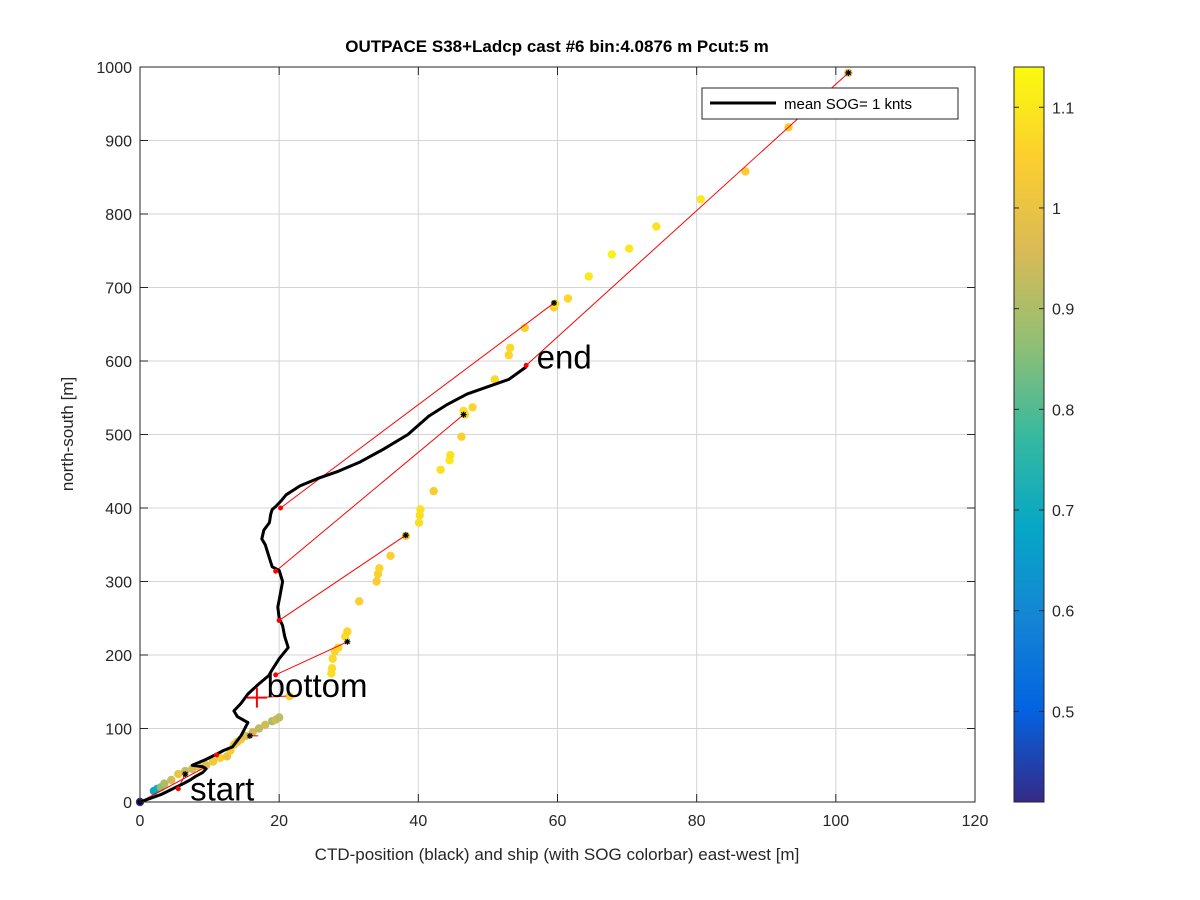 The height and width of the screenshot is (900, 1200). What do you see at coordinates (1063, 612) in the screenshot?
I see `colorbar-tick-label: 0.6` at bounding box center [1063, 612].